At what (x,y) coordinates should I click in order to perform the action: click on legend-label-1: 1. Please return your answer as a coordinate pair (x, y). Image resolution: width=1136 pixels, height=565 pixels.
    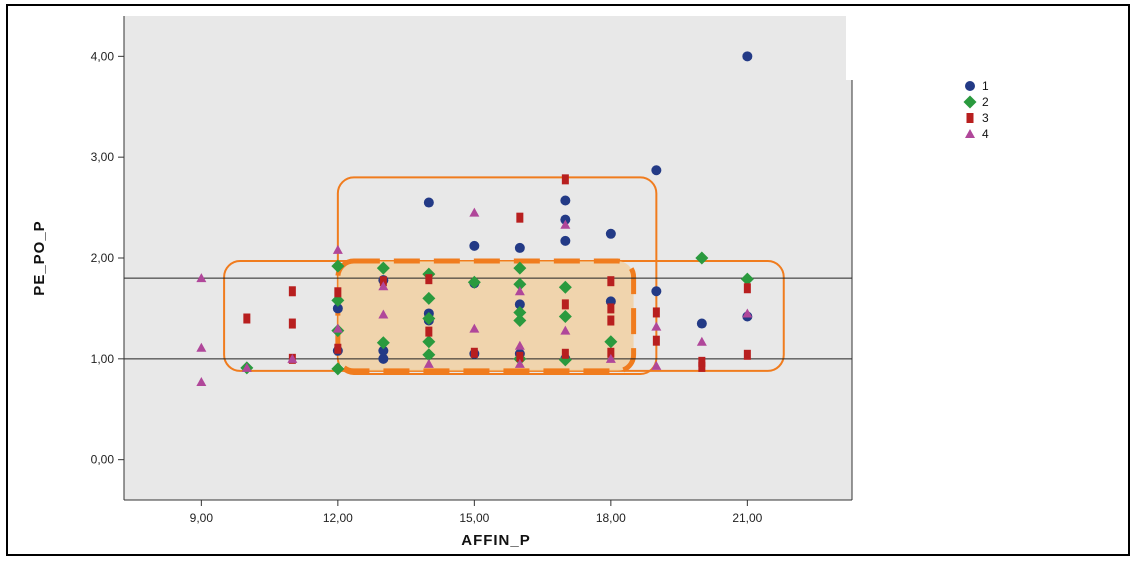
    Looking at the image, I should click on (985, 86).